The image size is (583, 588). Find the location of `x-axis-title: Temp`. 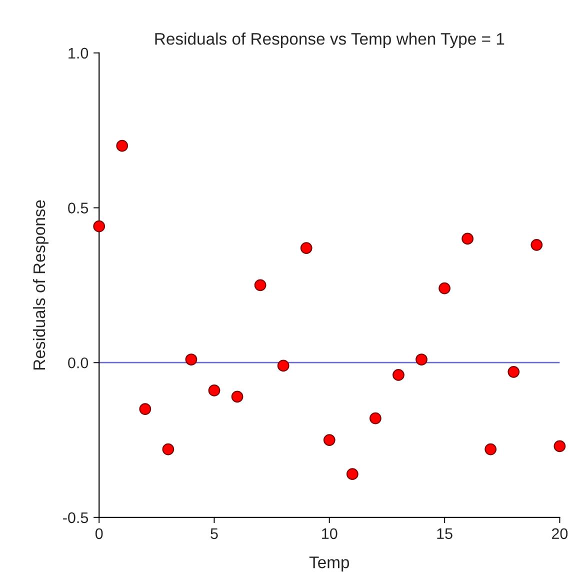

x-axis-title: Temp is located at coordinates (329, 564).